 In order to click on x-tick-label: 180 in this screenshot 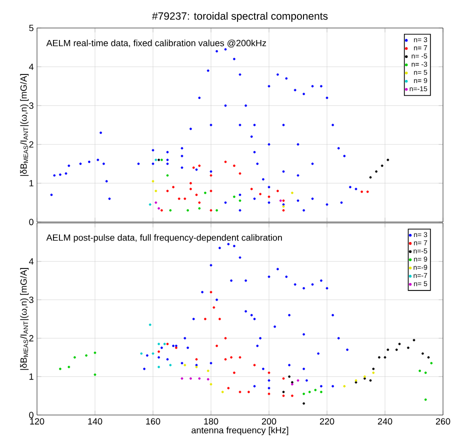, I will do `click(211, 421)`.